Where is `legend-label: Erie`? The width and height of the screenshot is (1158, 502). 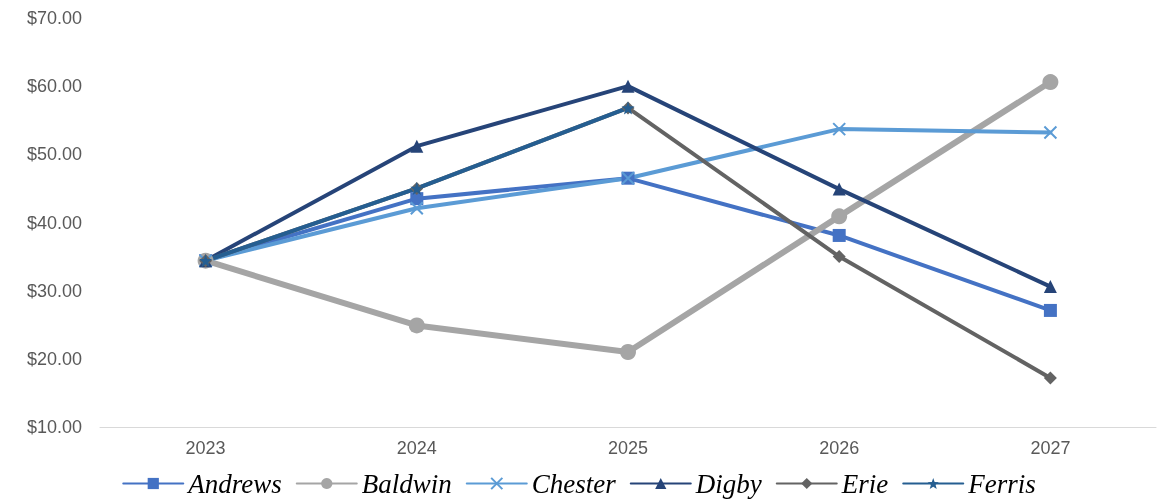
legend-label: Erie is located at coordinates (864, 483).